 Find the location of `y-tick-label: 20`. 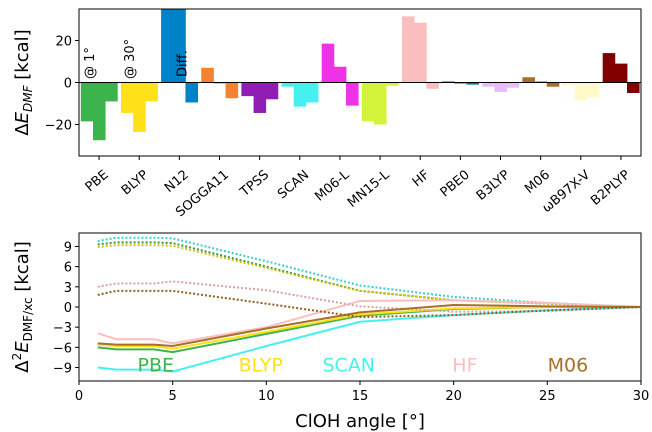

y-tick-label: 20 is located at coordinates (63, 42).